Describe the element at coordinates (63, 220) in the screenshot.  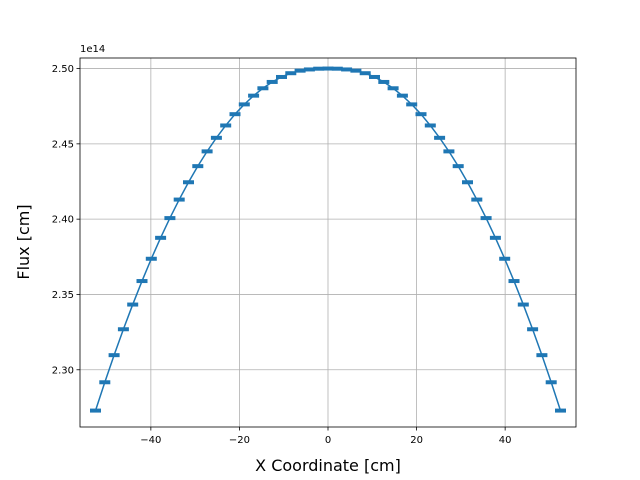
I see `y-tick-label: 2.40` at that location.